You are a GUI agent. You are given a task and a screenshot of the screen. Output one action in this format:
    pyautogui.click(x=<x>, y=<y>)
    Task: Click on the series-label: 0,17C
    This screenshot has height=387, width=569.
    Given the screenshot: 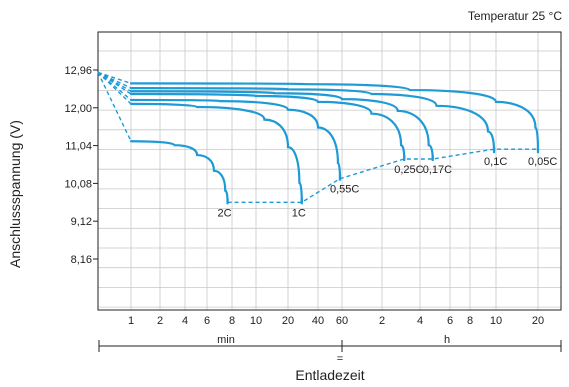 What is the action you would take?
    pyautogui.click(x=437, y=170)
    